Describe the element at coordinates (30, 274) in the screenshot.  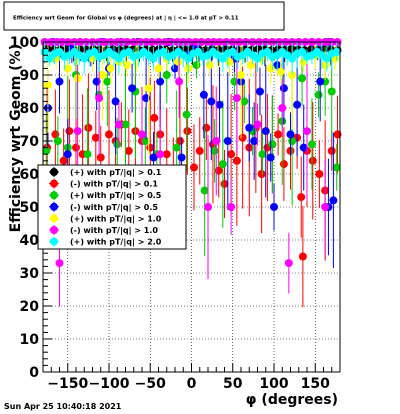
I see `y-tick-label: 30` at that location.